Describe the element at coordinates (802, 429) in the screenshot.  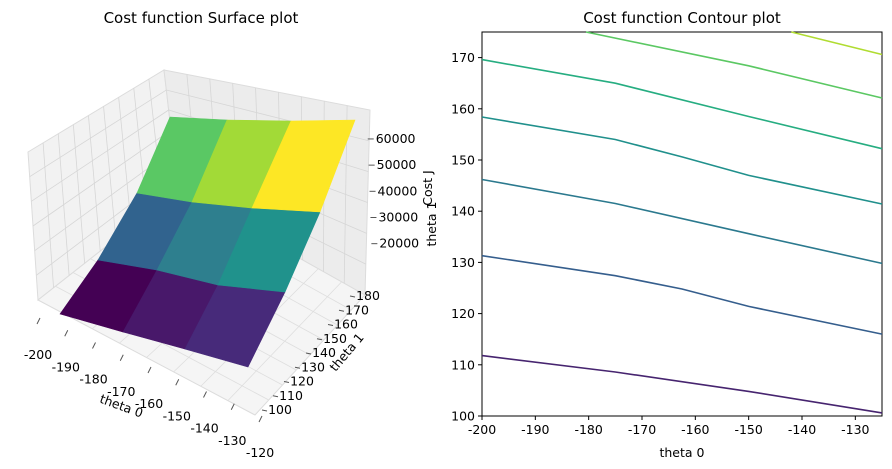
I see `contour-xtick-label: -140` at that location.